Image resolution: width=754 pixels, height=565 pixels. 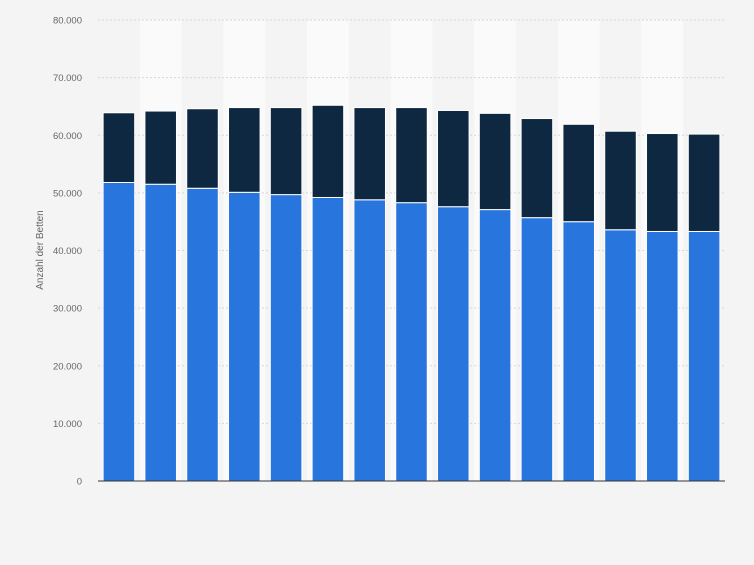 What do you see at coordinates (67, 309) in the screenshot?
I see `y-tick-label: 30.000` at bounding box center [67, 309].